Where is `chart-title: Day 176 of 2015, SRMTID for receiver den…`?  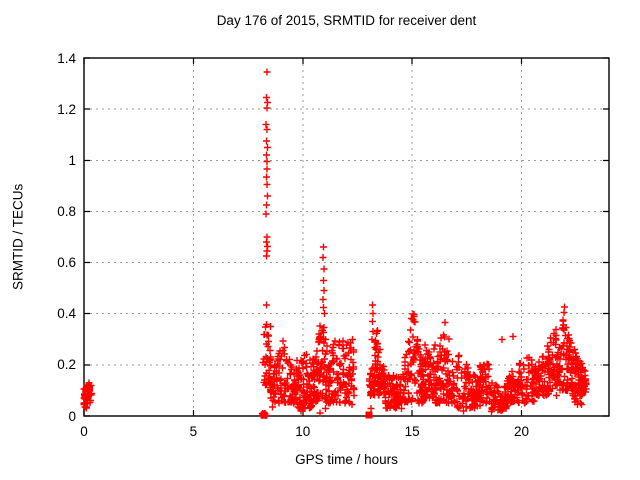
chart-title: Day 176 of 2015, SRMTID for receiver den… is located at coordinates (346, 20).